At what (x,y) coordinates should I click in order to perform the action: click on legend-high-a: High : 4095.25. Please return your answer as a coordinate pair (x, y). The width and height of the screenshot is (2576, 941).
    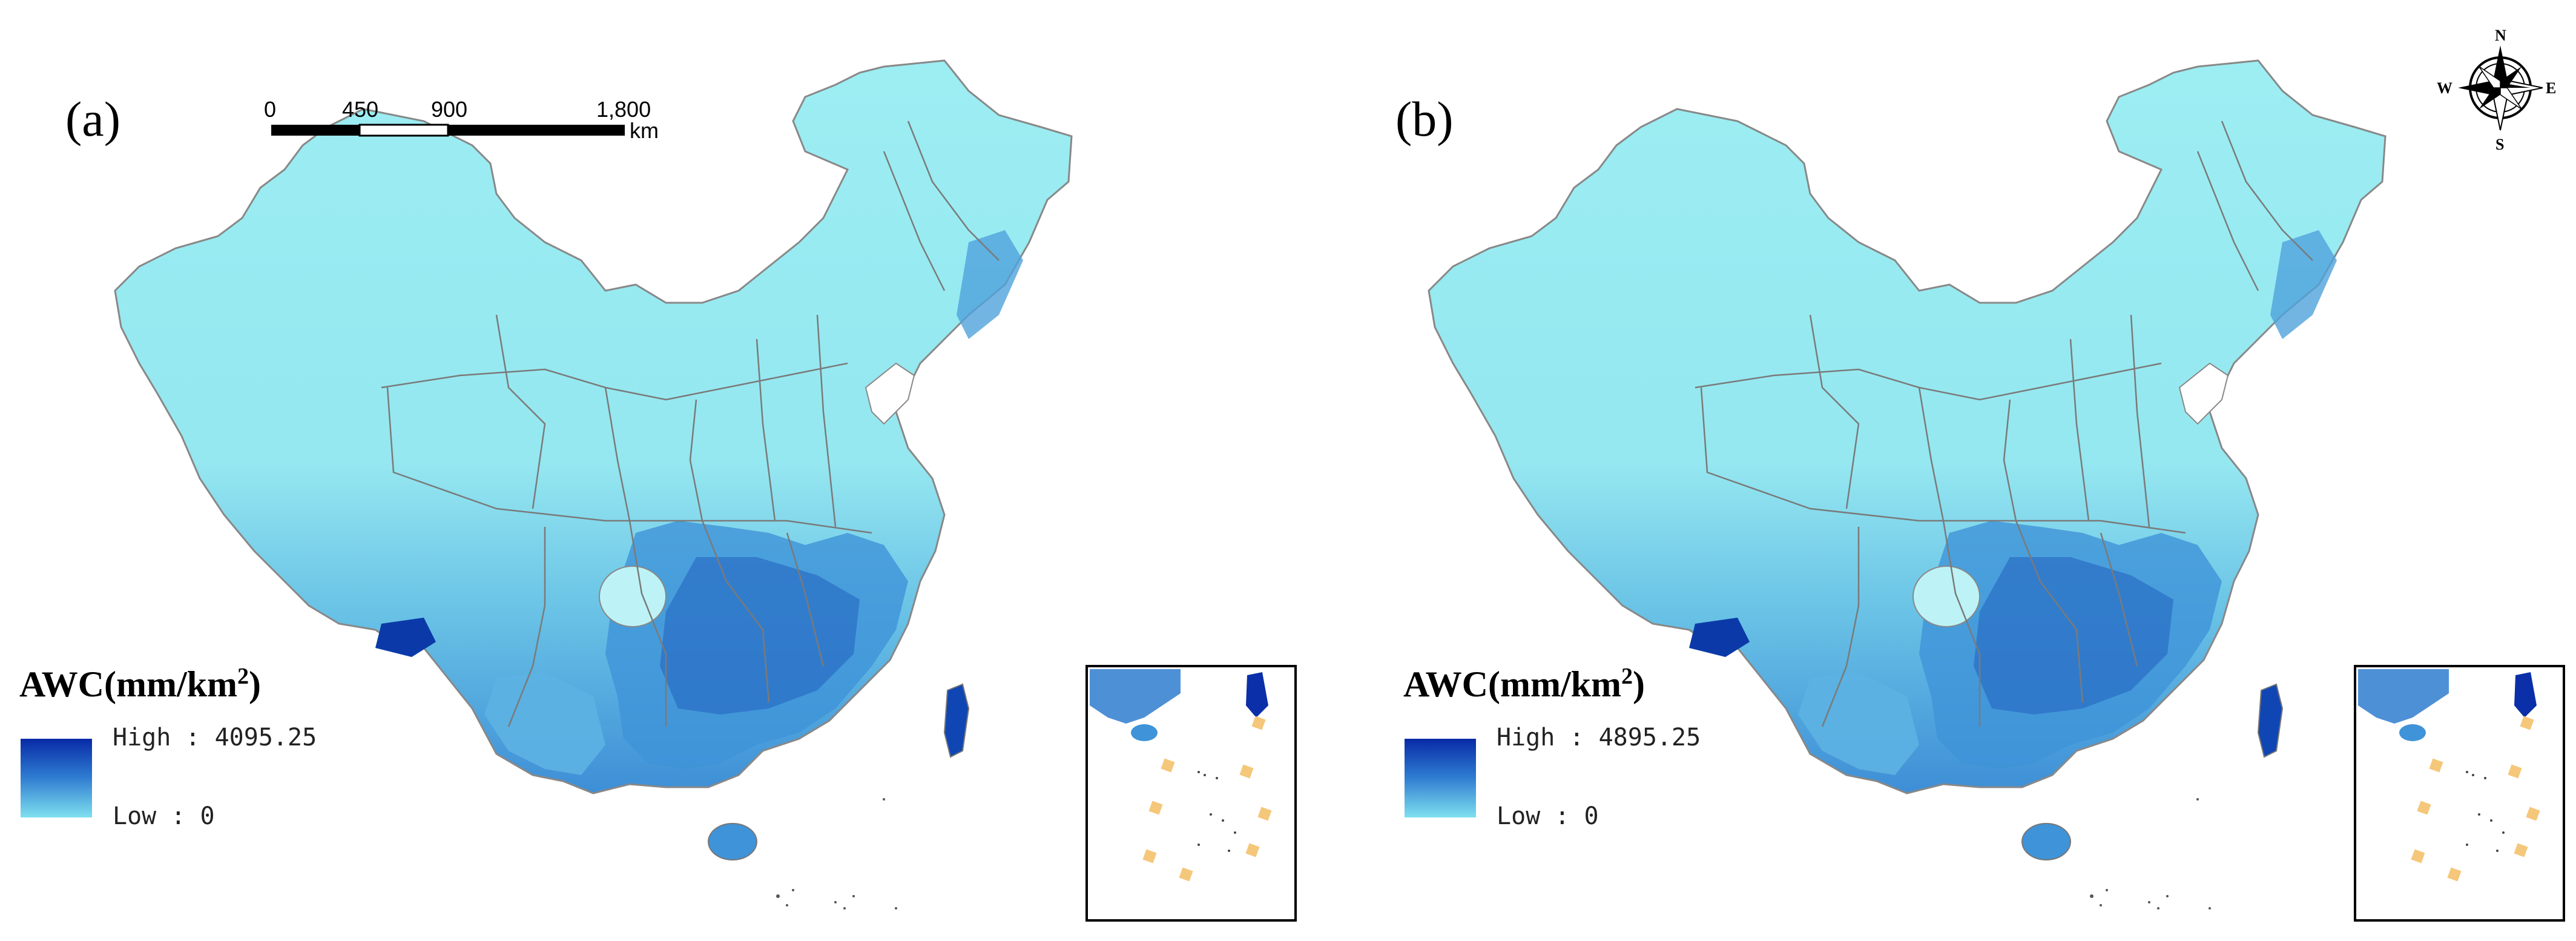
    Looking at the image, I should click on (215, 738).